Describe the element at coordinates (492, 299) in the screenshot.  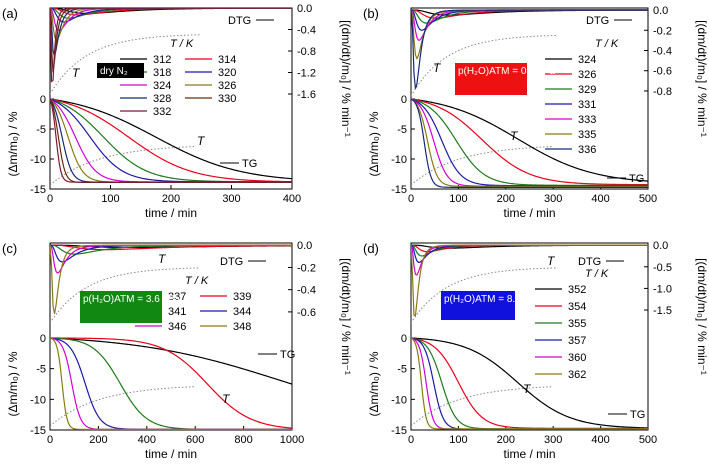
I see `condition-label: p(H₂O)ATM = 8.9 kPa` at that location.